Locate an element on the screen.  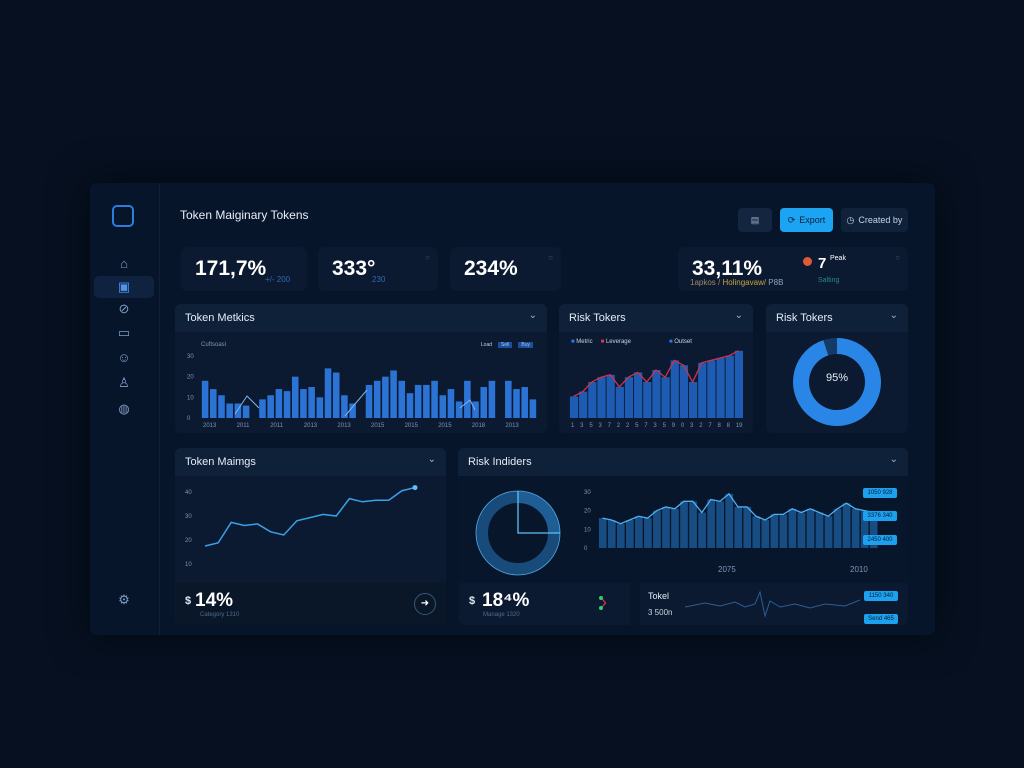
kpi-value: 333° is located at coordinates (354, 268).